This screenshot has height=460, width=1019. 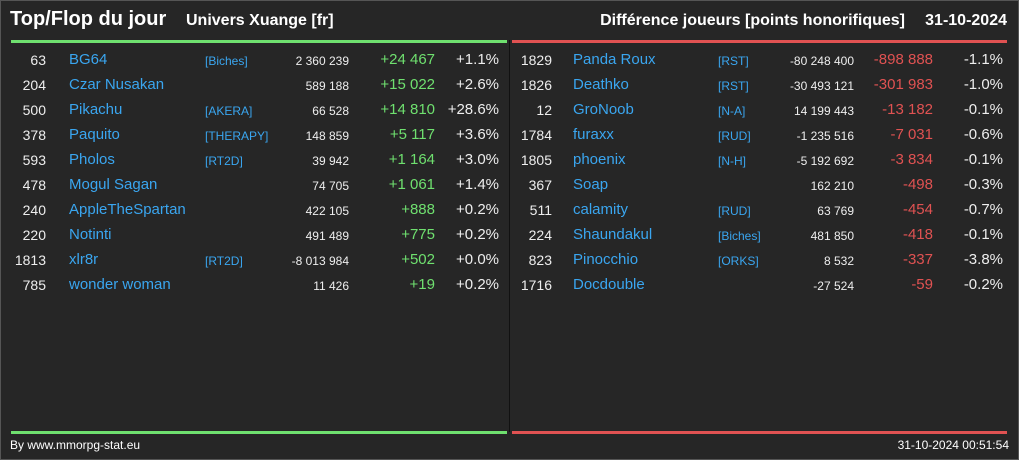 What do you see at coordinates (825, 136) in the screenshot?
I see `points-cell: -1 235 516` at bounding box center [825, 136].